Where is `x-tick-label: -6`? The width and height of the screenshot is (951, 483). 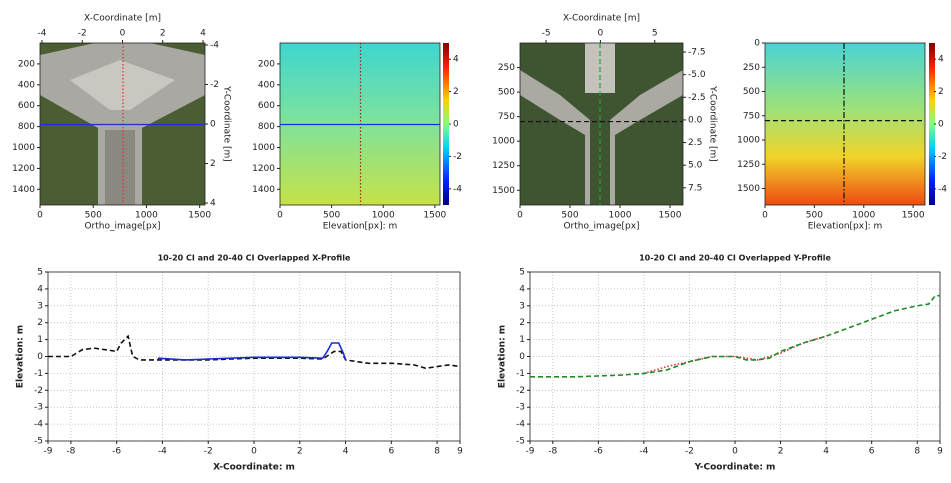 x-tick-label: -6 is located at coordinates (116, 452).